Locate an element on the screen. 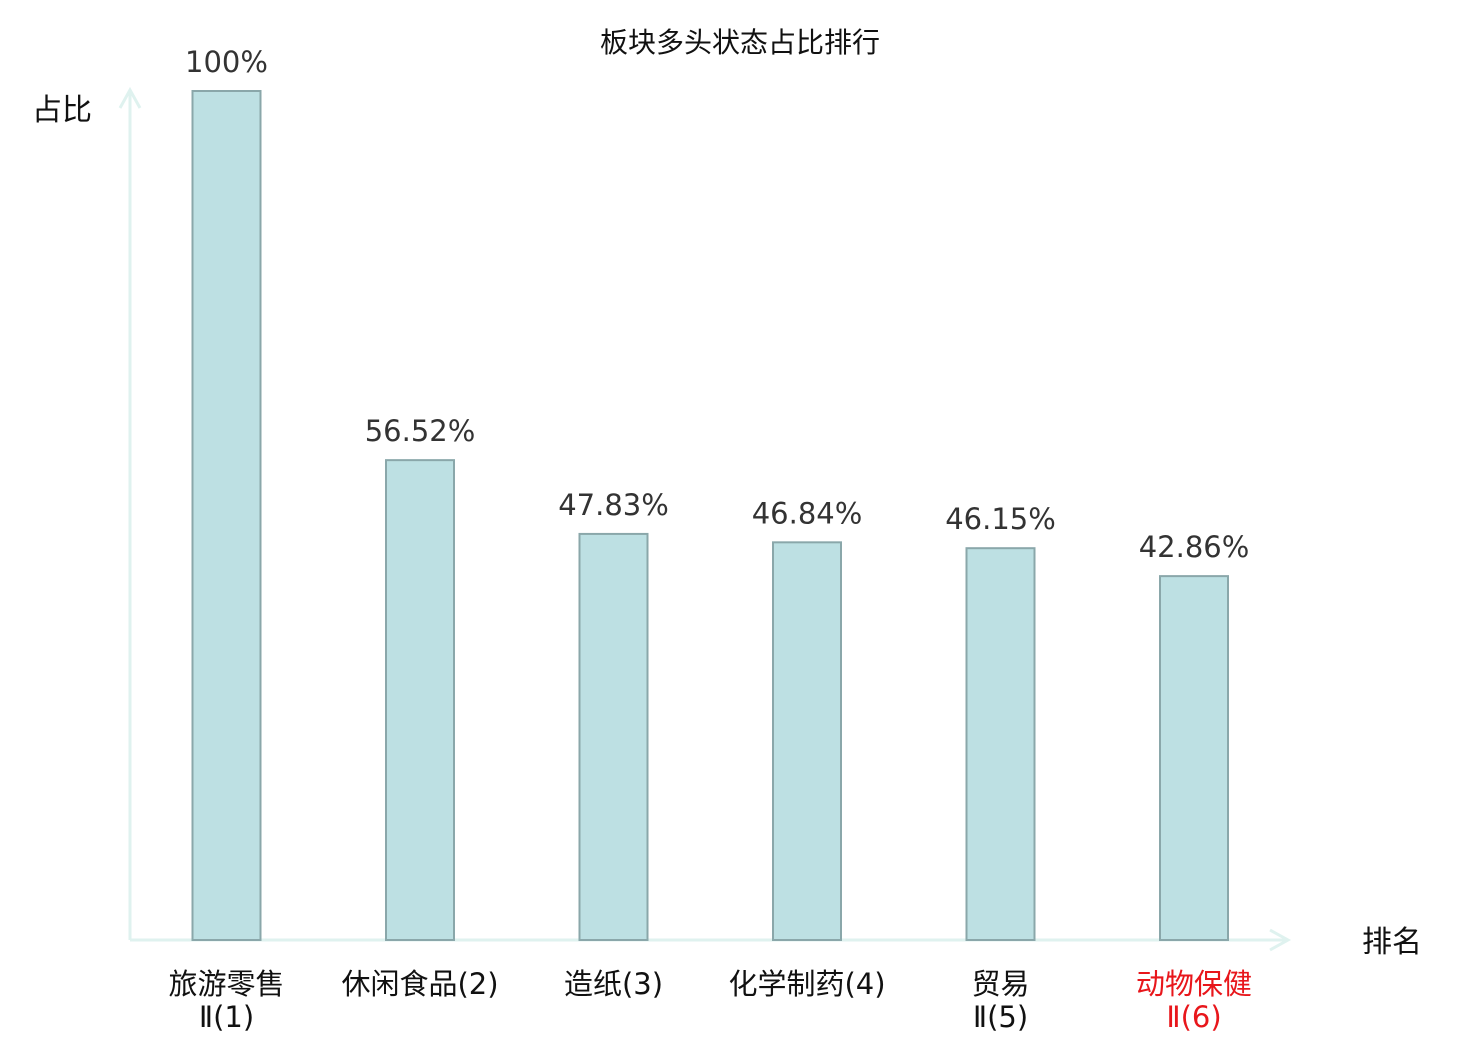 This screenshot has width=1480, height=1044. value-label-3: 47.83% is located at coordinates (613, 505).